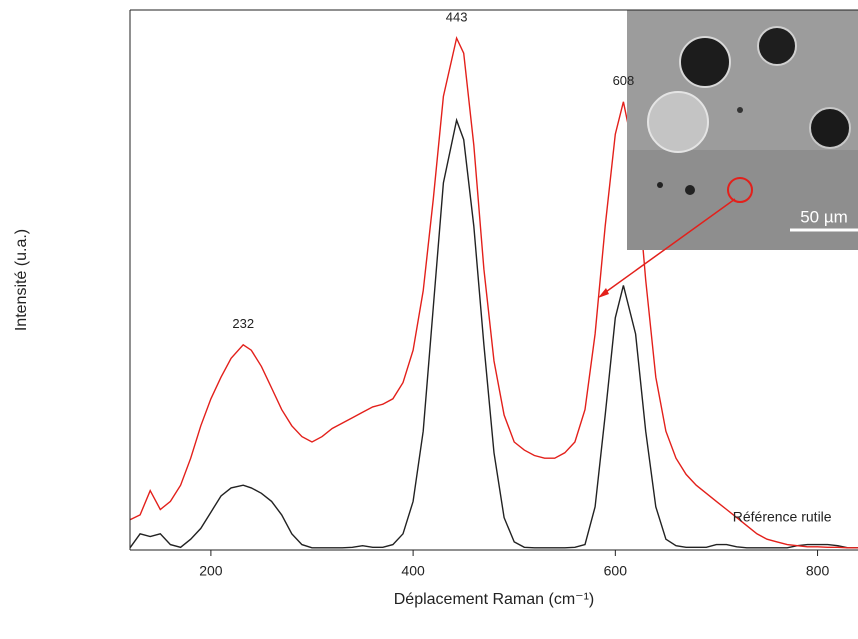 The image size is (858, 639). I want to click on inset-marker, so click(740, 190).